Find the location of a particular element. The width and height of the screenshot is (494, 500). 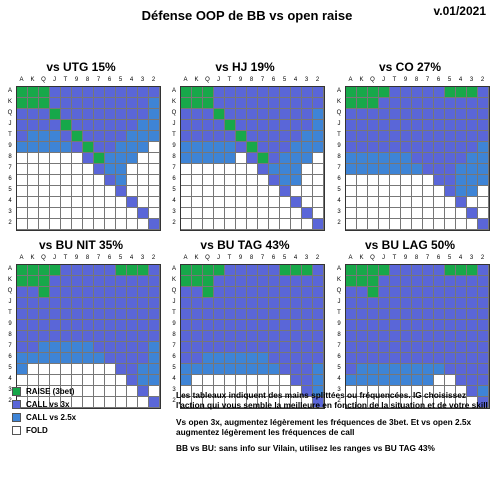

chart-title: vs BU NIT 35% is located at coordinates (81, 245).